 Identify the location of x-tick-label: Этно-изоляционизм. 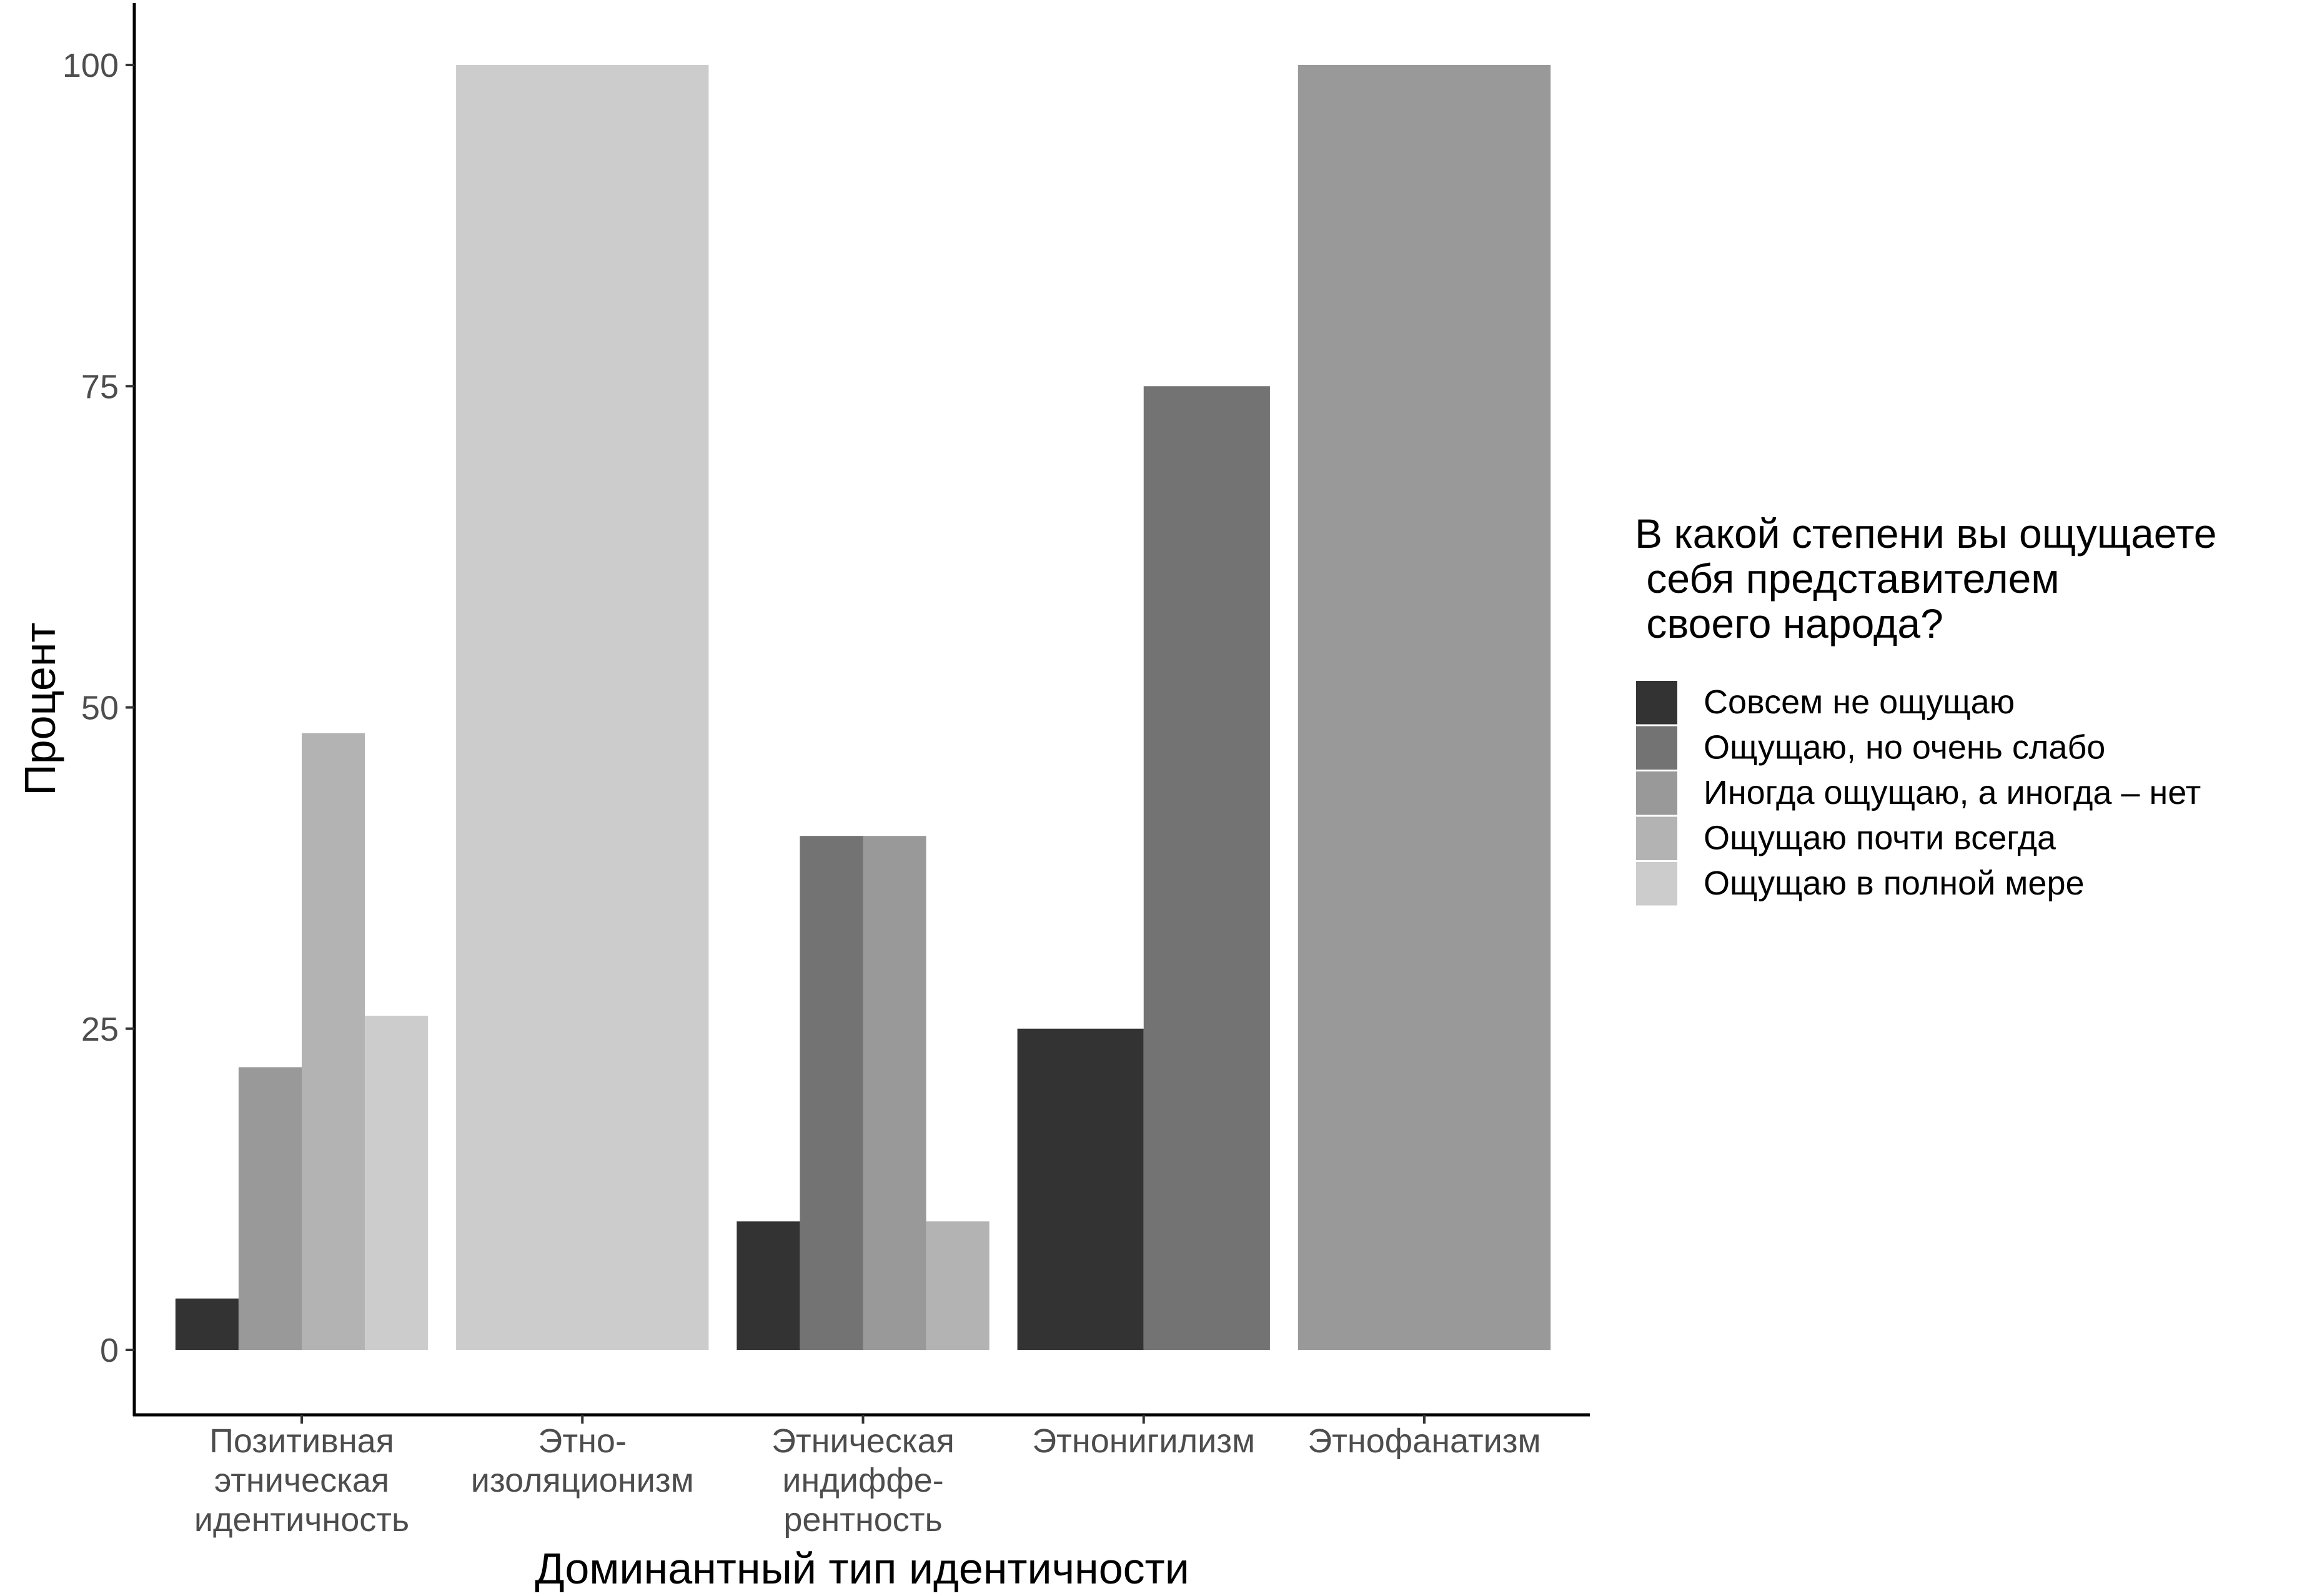
(582, 1460).